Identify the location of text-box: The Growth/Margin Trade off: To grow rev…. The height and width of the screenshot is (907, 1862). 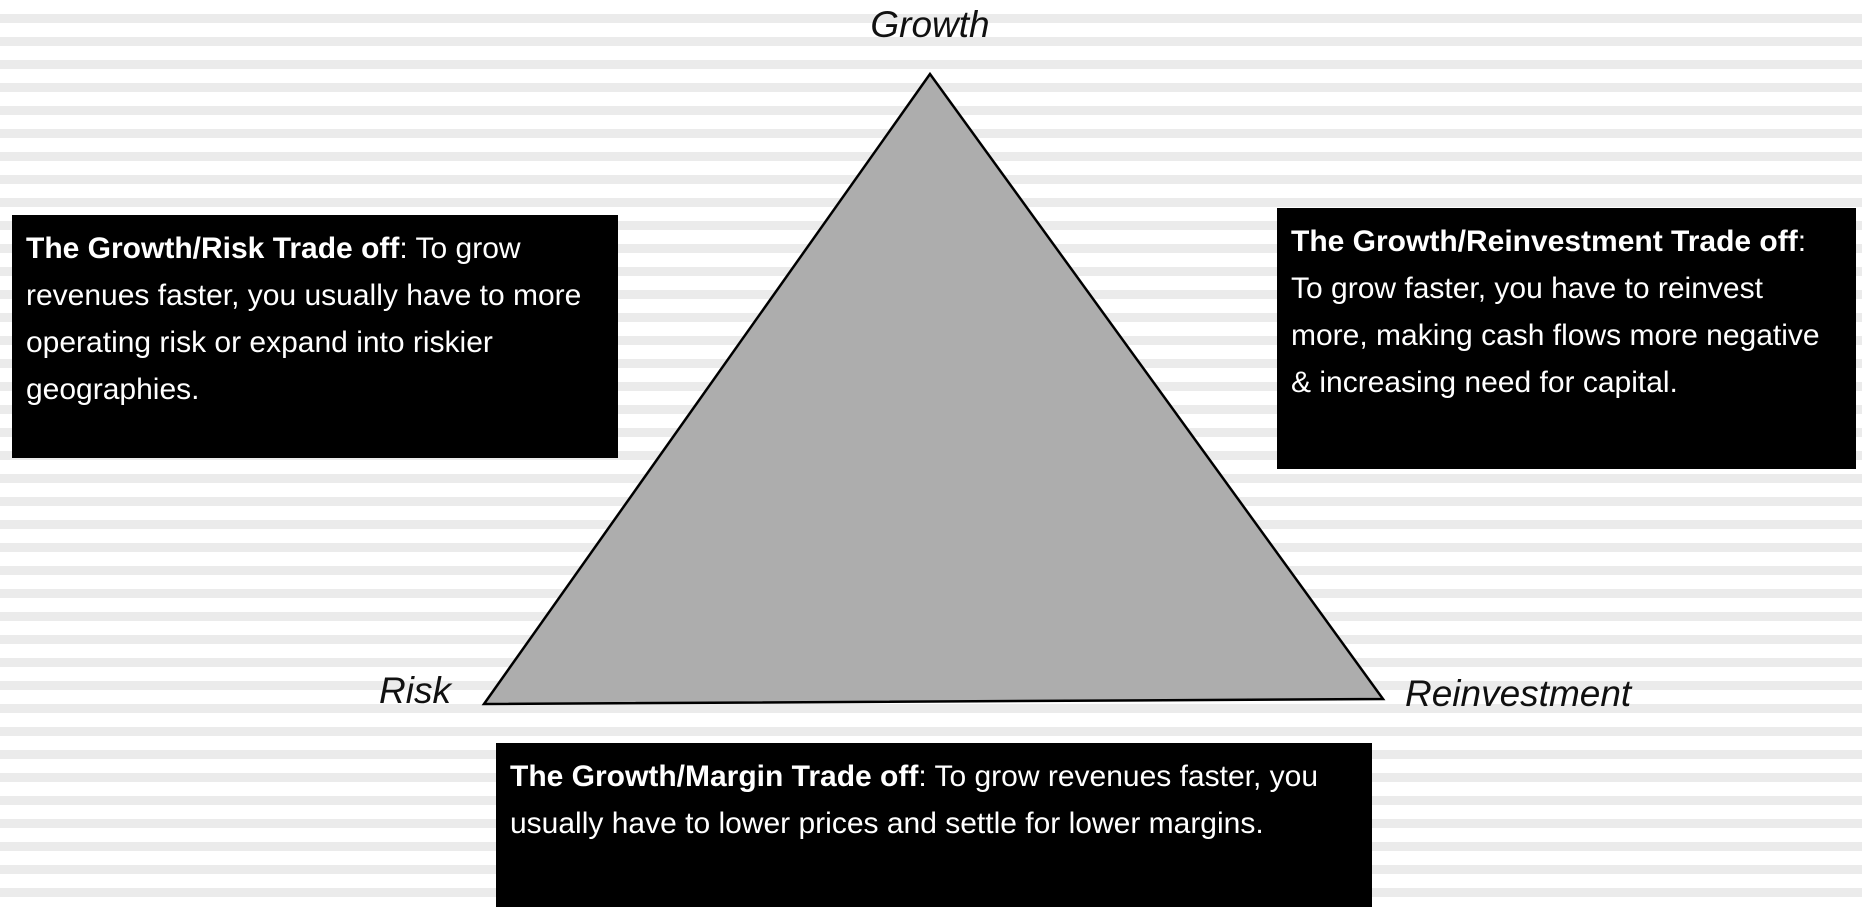
(934, 825).